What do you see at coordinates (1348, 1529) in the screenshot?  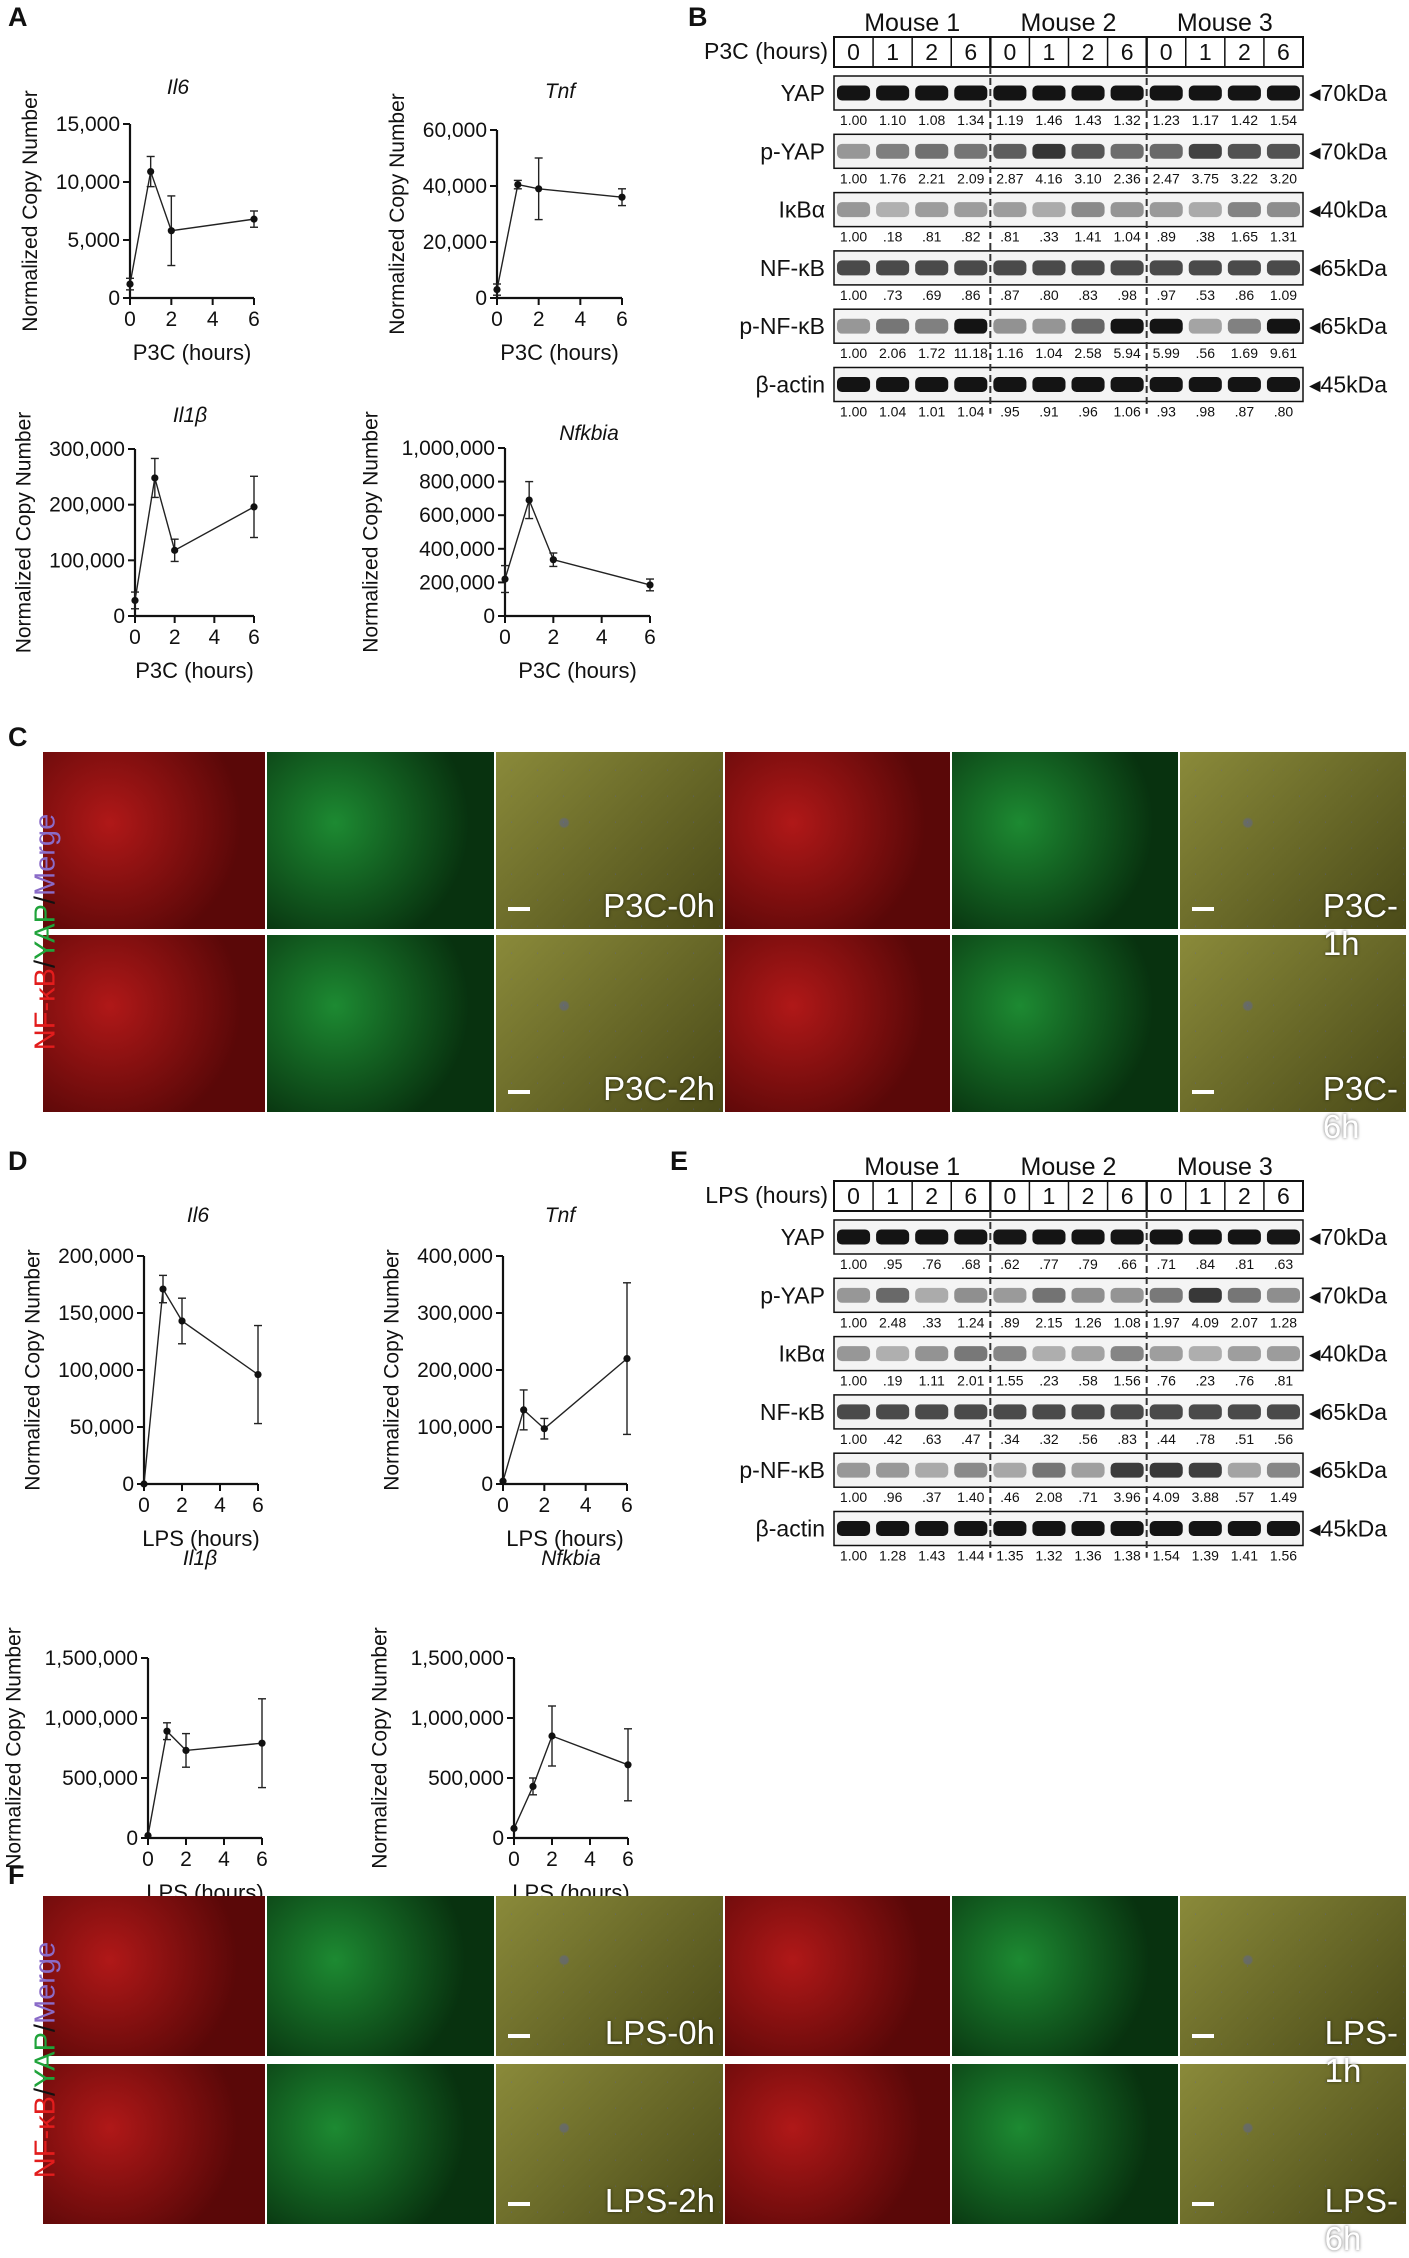 I see `kda-marker: ◂45kDa` at bounding box center [1348, 1529].